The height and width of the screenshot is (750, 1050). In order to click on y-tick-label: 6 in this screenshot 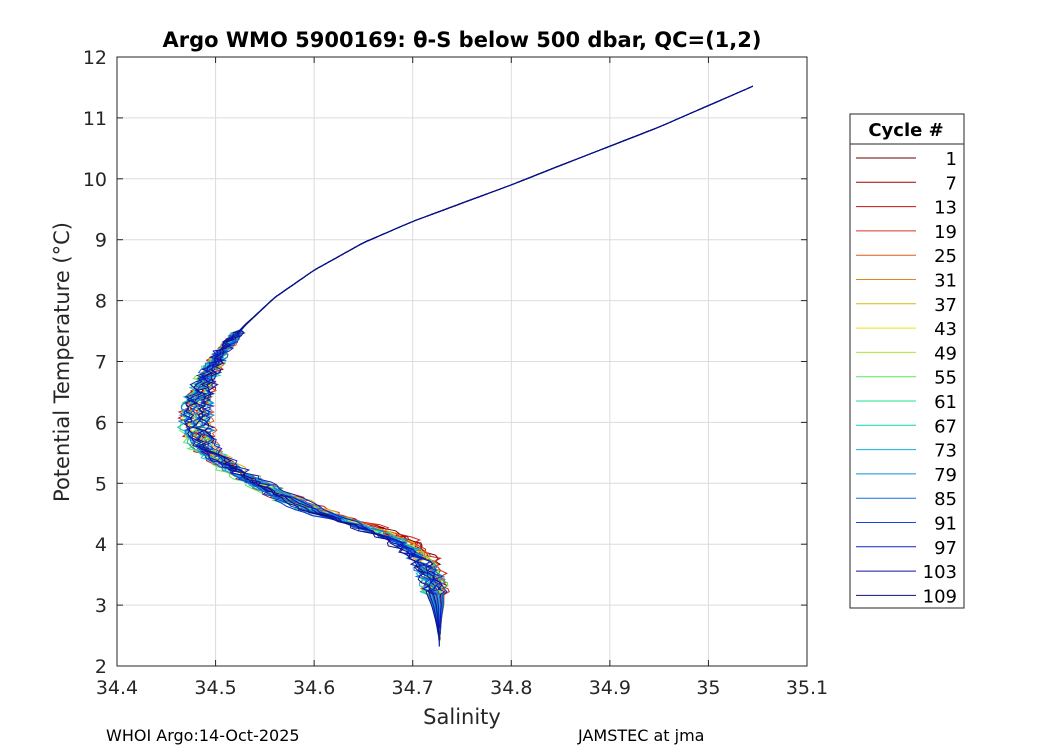, I will do `click(101, 423)`.